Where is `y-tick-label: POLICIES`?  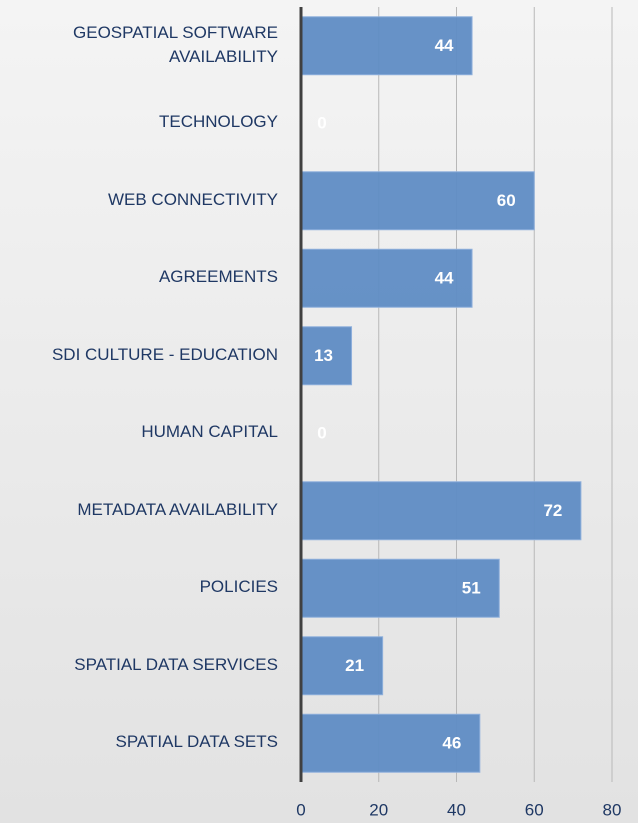
y-tick-label: POLICIES is located at coordinates (238, 587).